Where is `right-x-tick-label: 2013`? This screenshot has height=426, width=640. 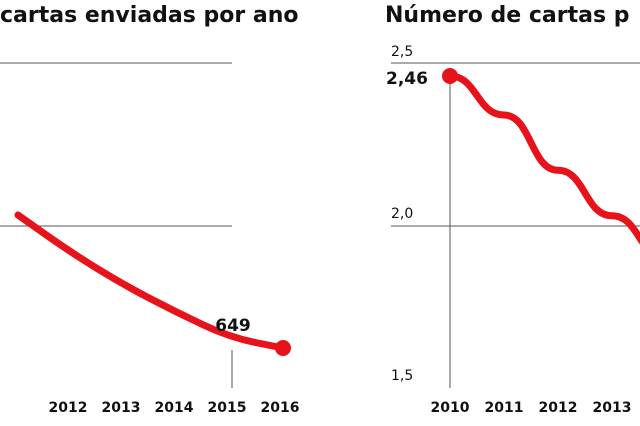
right-x-tick-label: 2013 is located at coordinates (612, 408).